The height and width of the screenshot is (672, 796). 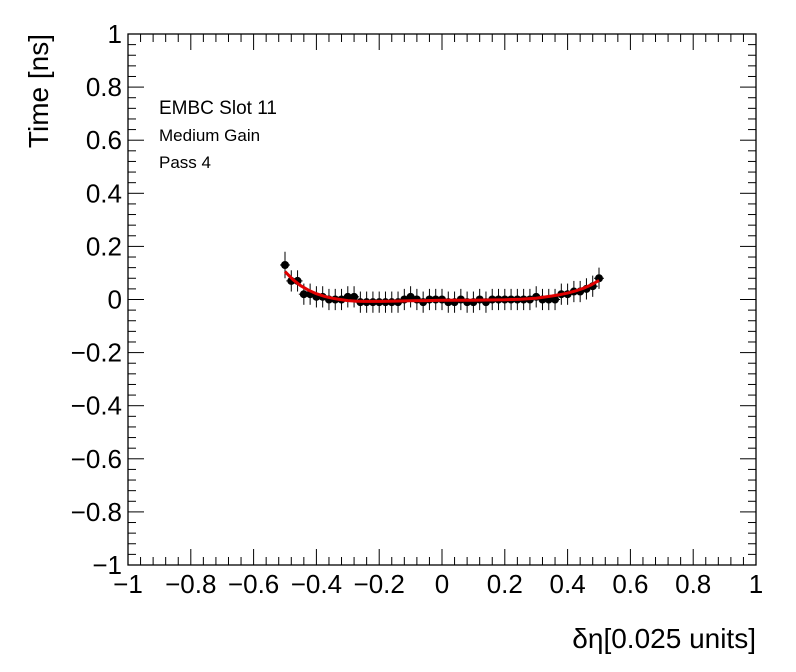 What do you see at coordinates (128, 584) in the screenshot?
I see `x-tick-label: −1` at bounding box center [128, 584].